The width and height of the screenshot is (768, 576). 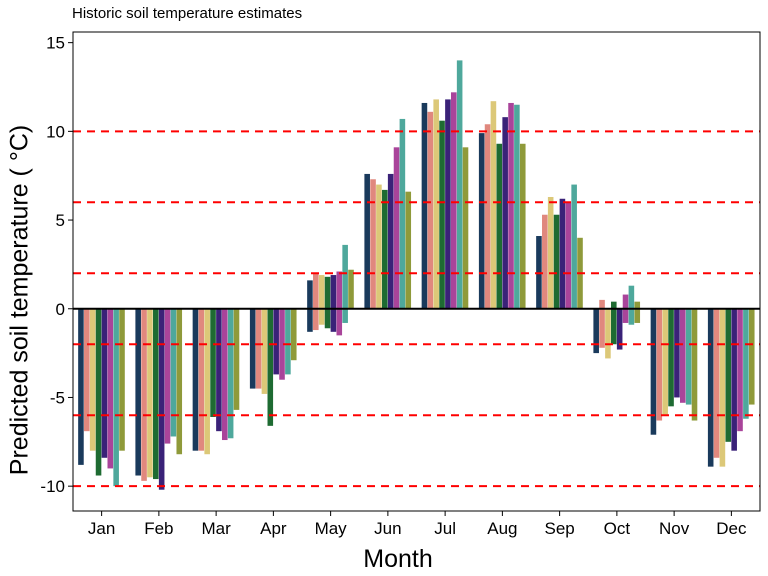 I want to click on x-tick-label: Feb, so click(x=158, y=528).